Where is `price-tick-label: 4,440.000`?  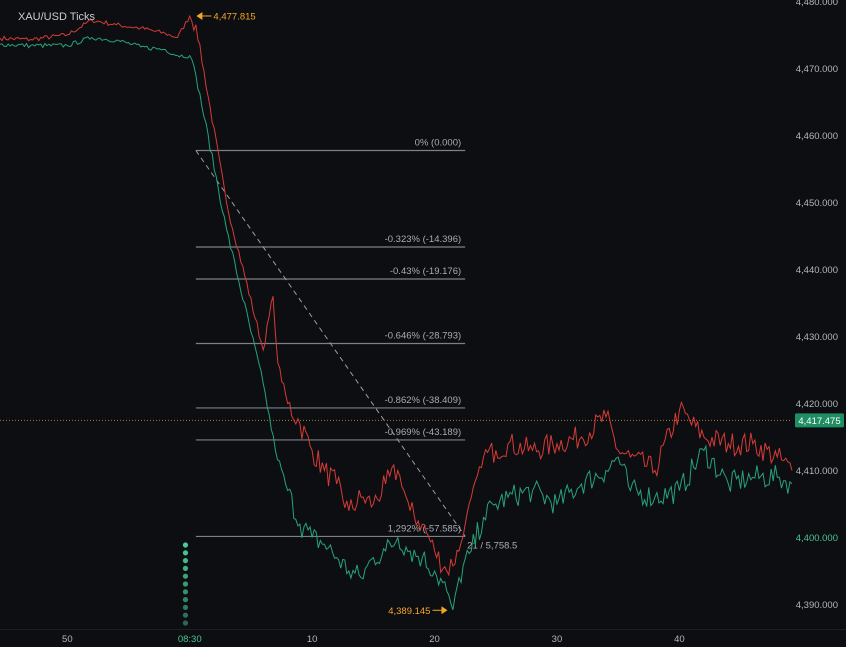
price-tick-label: 4,440.000 is located at coordinates (817, 270).